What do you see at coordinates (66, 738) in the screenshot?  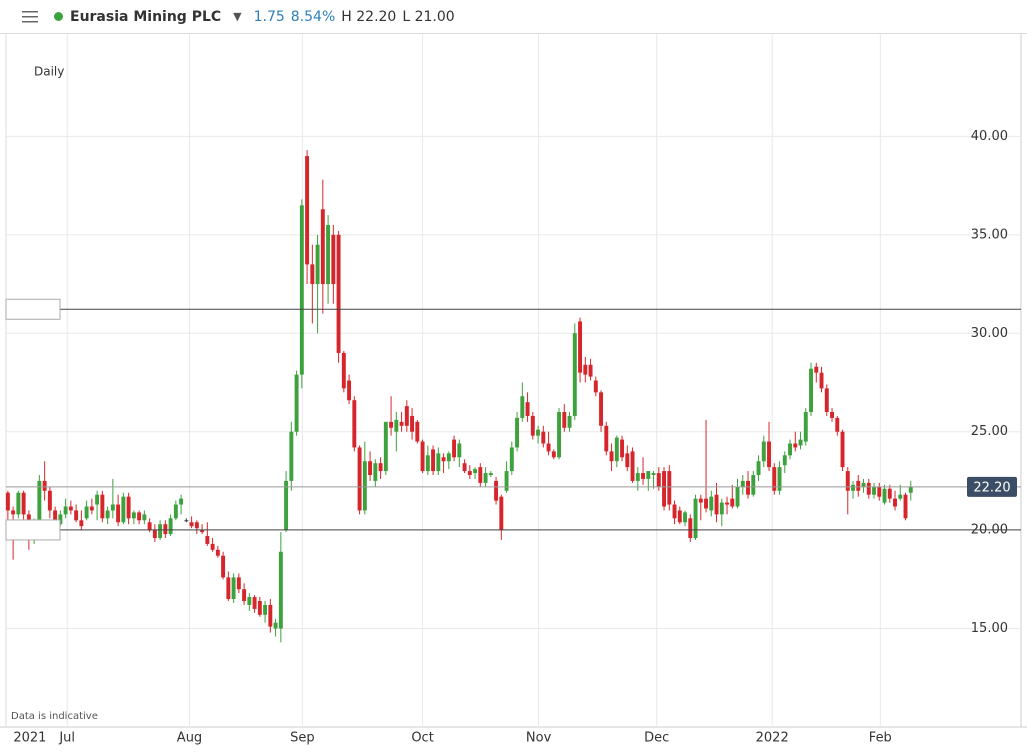 I see `x-tick-label: Jul` at bounding box center [66, 738].